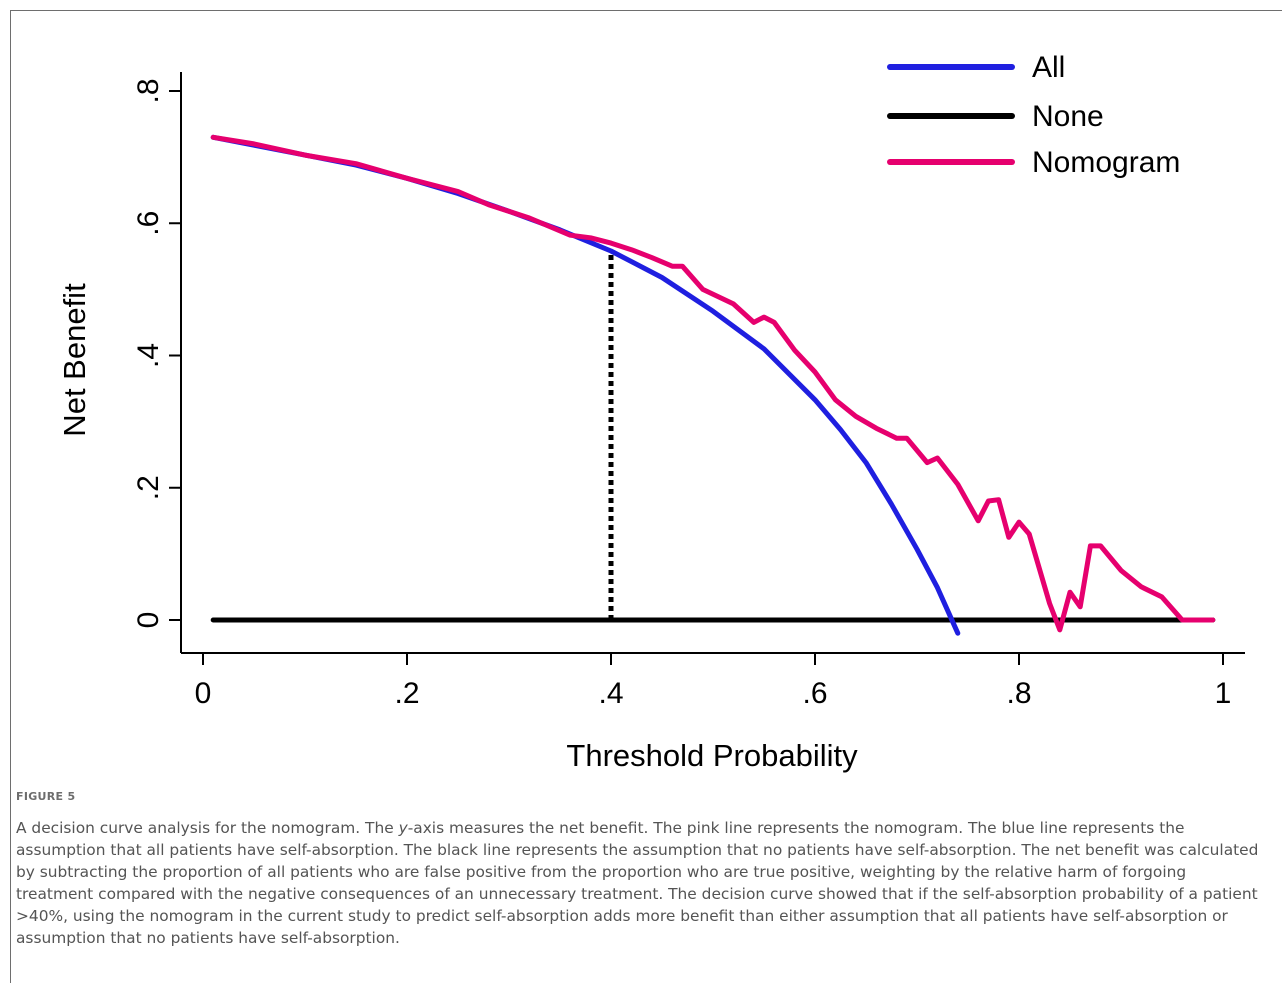 This screenshot has width=1282, height=983. I want to click on legend: All None Nomogram, so click(1033, 115).